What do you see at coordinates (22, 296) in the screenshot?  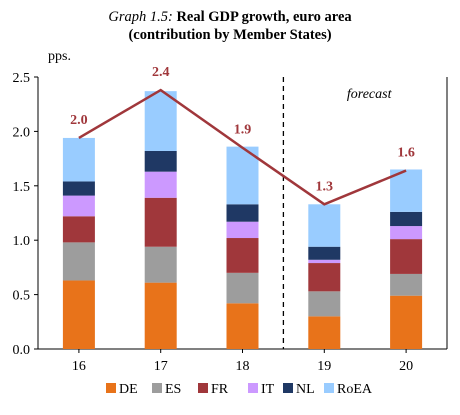 I see `y-tick-label: 0.5` at bounding box center [22, 296].